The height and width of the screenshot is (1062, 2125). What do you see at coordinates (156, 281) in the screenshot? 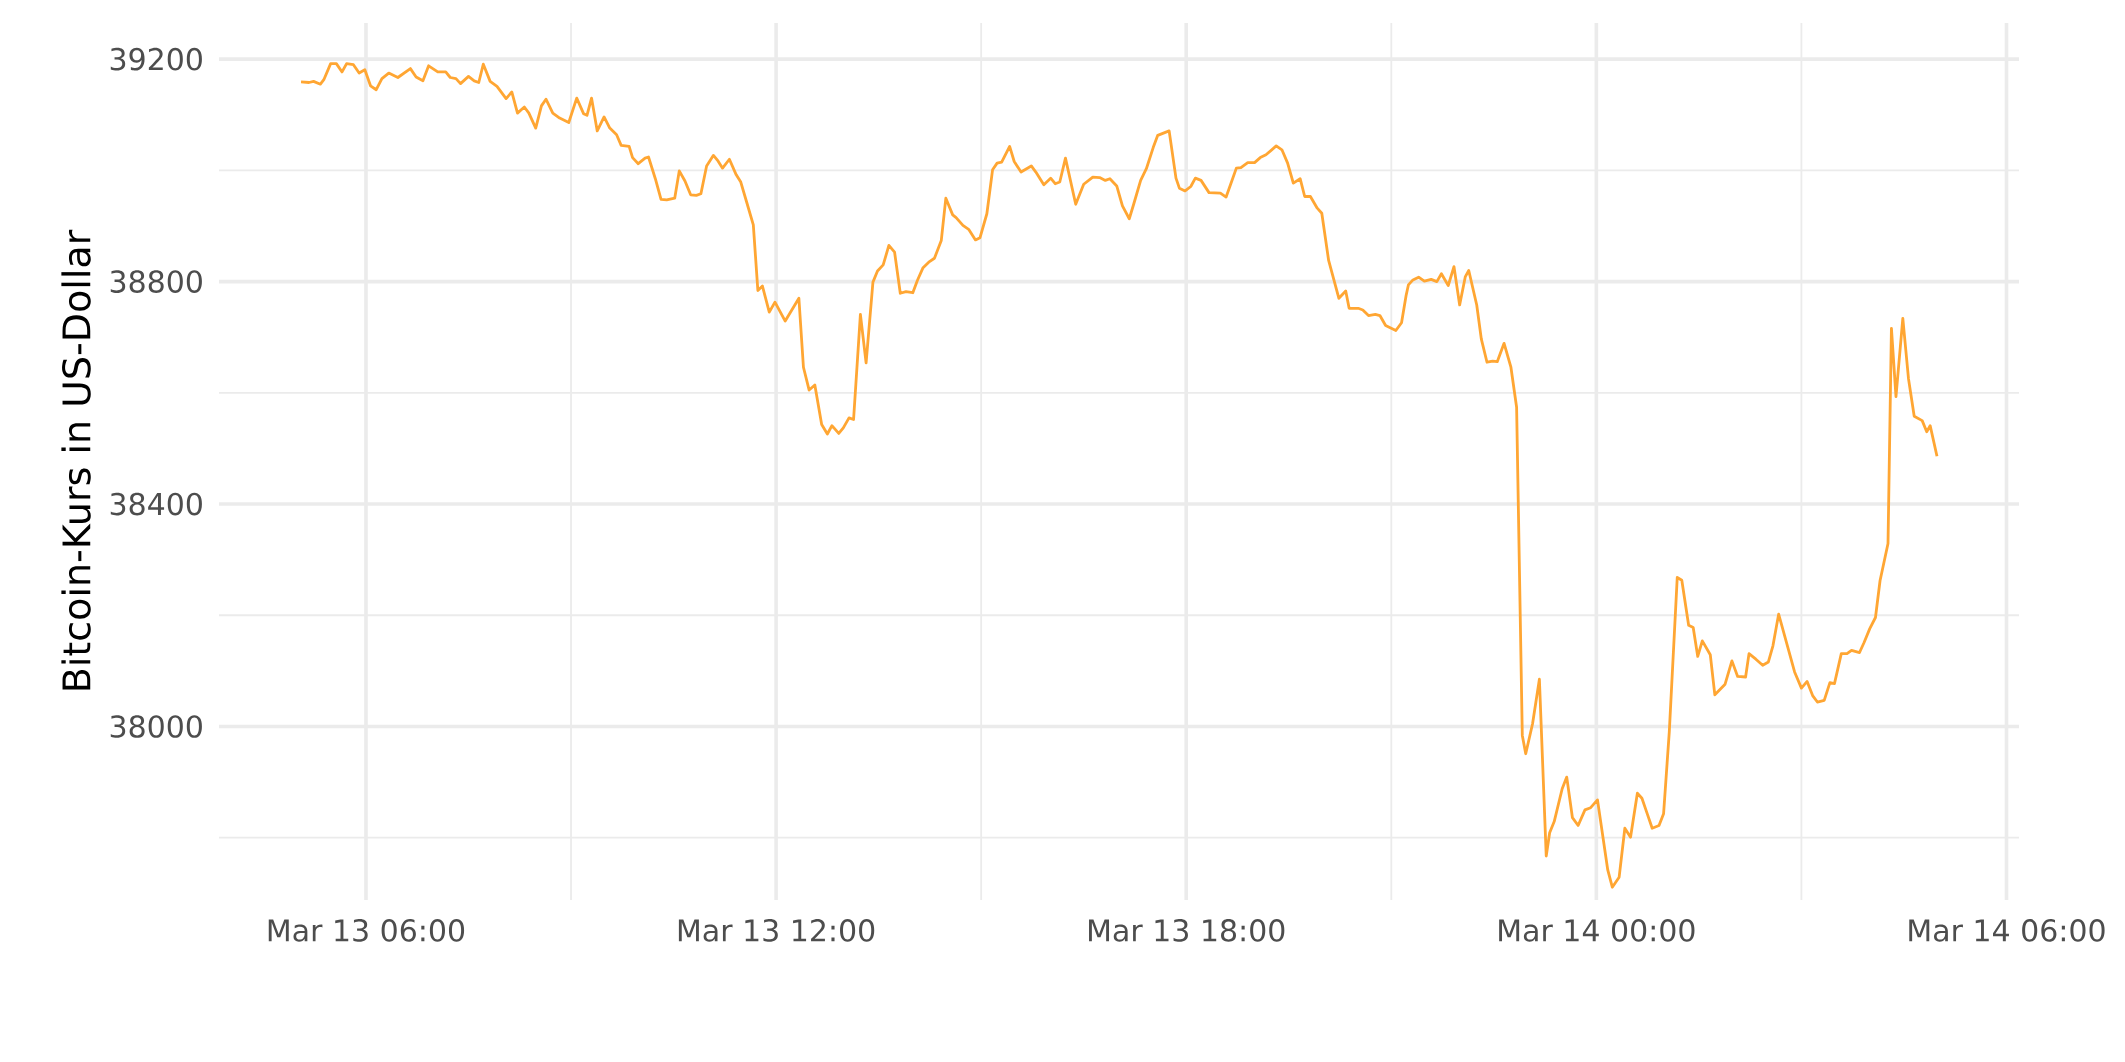
I see `y-tick-label: 38800` at bounding box center [156, 281].